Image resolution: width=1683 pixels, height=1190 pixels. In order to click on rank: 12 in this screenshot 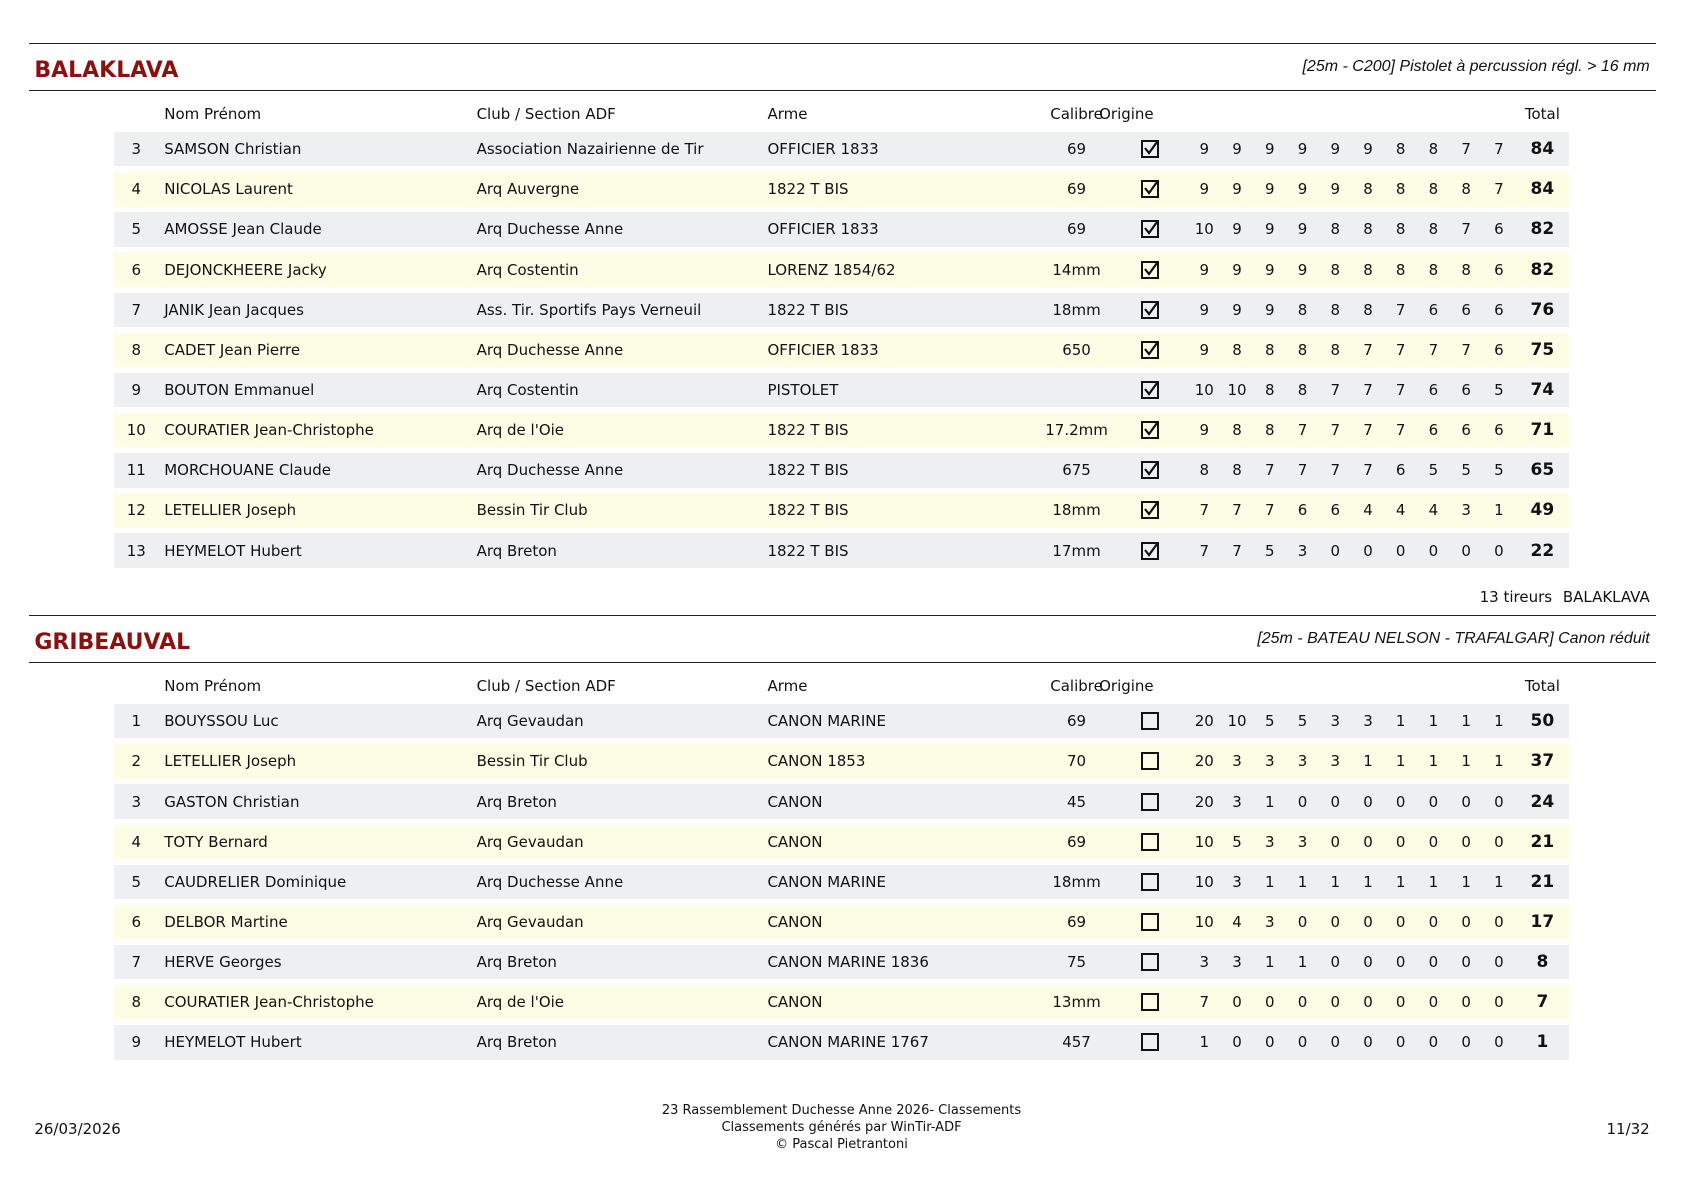, I will do `click(136, 510)`.